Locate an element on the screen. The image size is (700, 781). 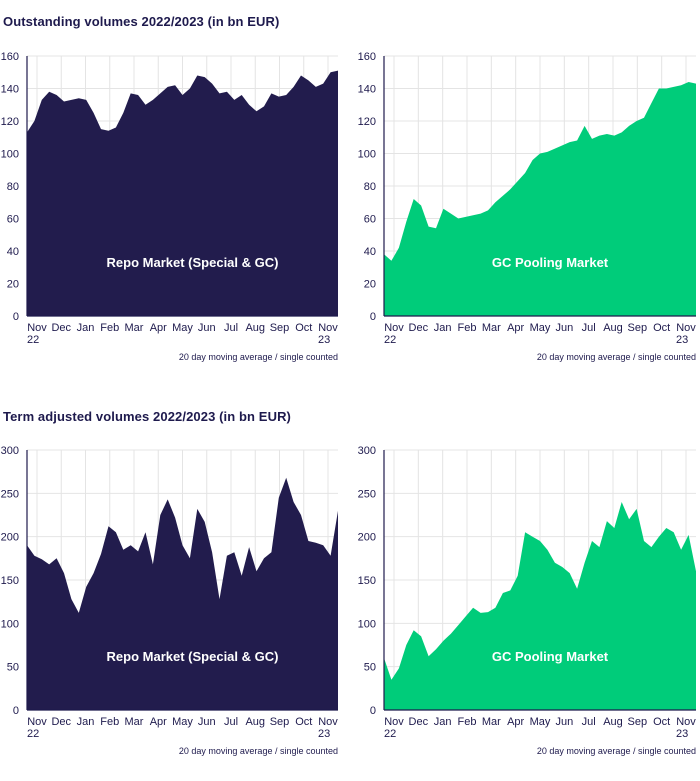
y-tick-label: 160 is located at coordinates (367, 57).